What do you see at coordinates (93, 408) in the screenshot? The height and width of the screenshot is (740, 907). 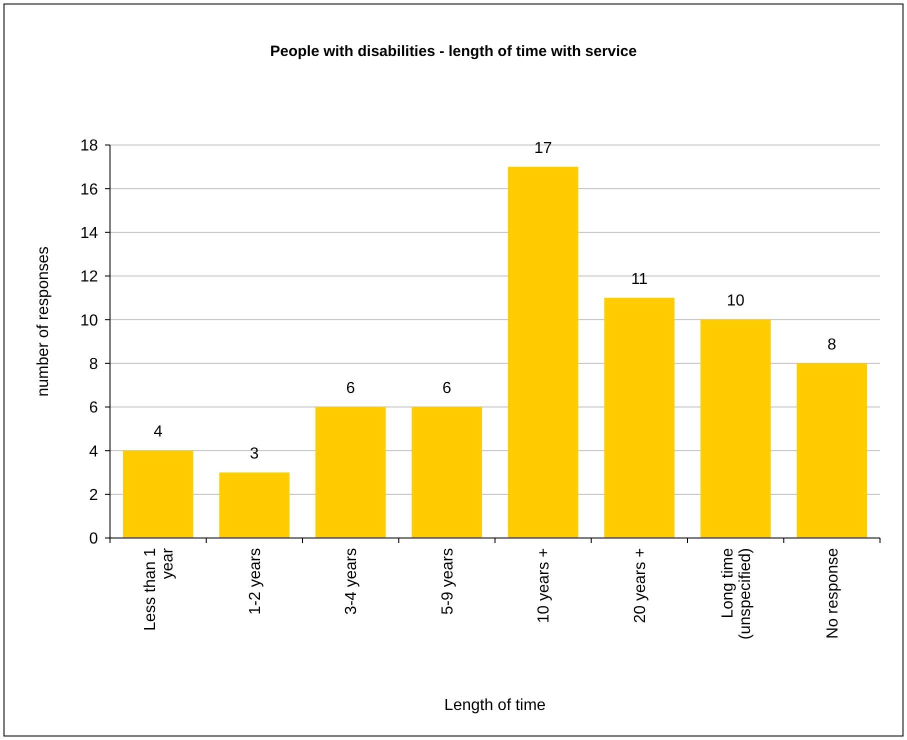 I see `y-tick-label: 6` at bounding box center [93, 408].